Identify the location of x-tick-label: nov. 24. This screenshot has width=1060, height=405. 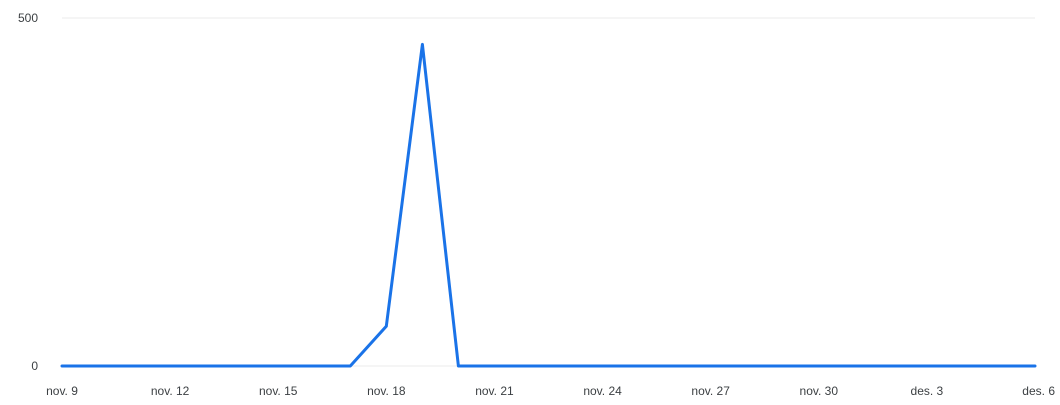
(602, 391).